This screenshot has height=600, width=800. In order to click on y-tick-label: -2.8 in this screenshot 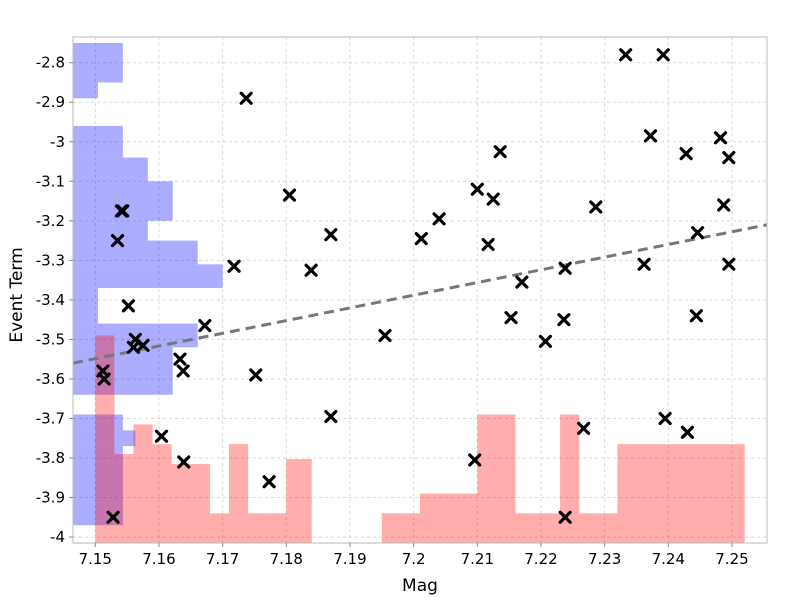, I will do `click(50, 63)`.